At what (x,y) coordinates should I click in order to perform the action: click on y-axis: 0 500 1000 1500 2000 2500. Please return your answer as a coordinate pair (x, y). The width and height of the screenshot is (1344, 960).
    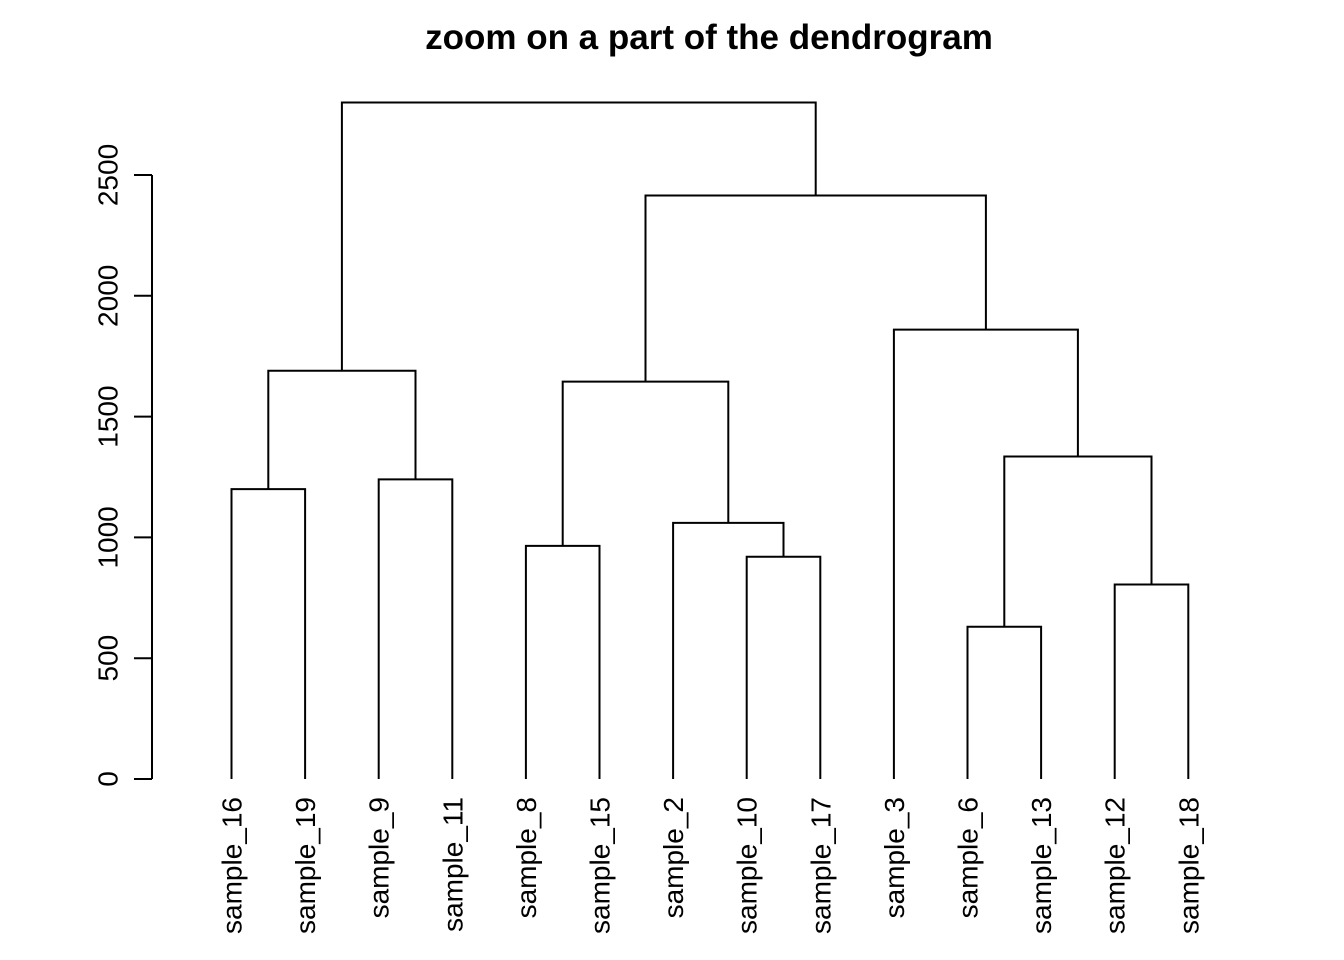
    Looking at the image, I should click on (123, 465).